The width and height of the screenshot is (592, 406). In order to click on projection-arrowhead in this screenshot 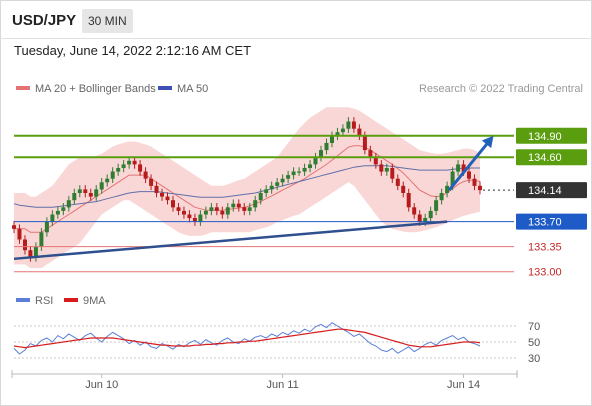, I will do `click(487, 142)`.